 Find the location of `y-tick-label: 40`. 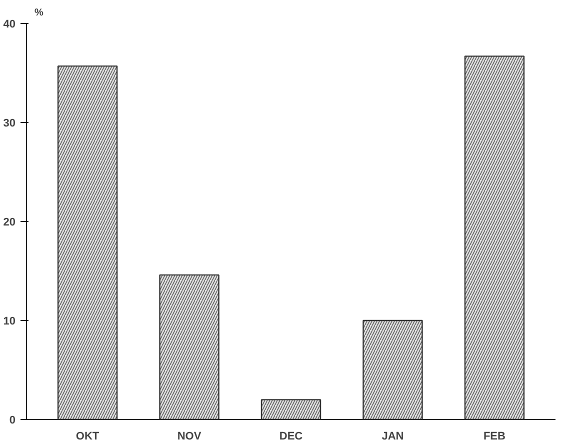

y-tick-label: 40 is located at coordinates (9, 24).